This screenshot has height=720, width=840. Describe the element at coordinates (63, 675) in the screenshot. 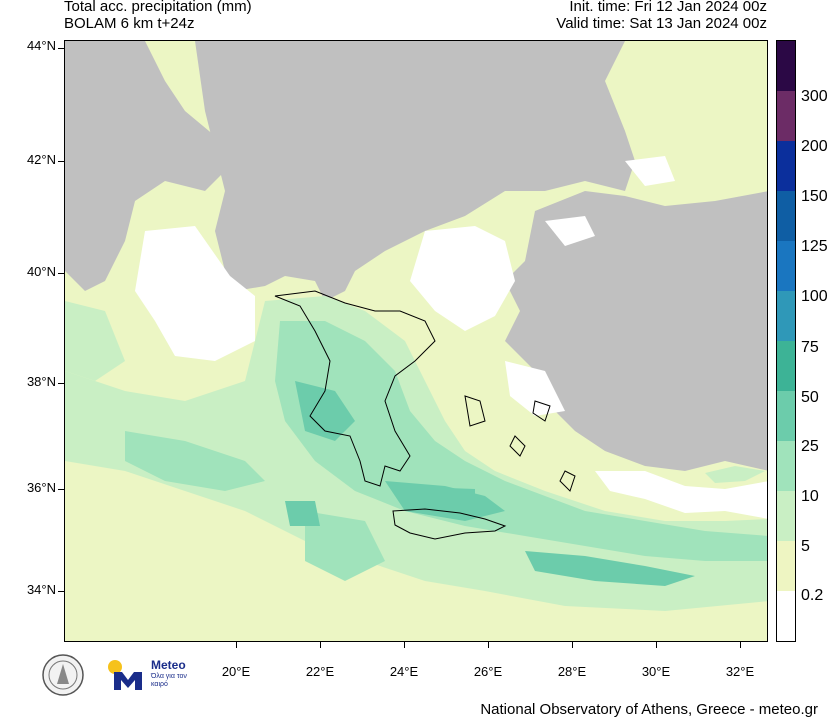

I see `noa-seal-logo` at that location.